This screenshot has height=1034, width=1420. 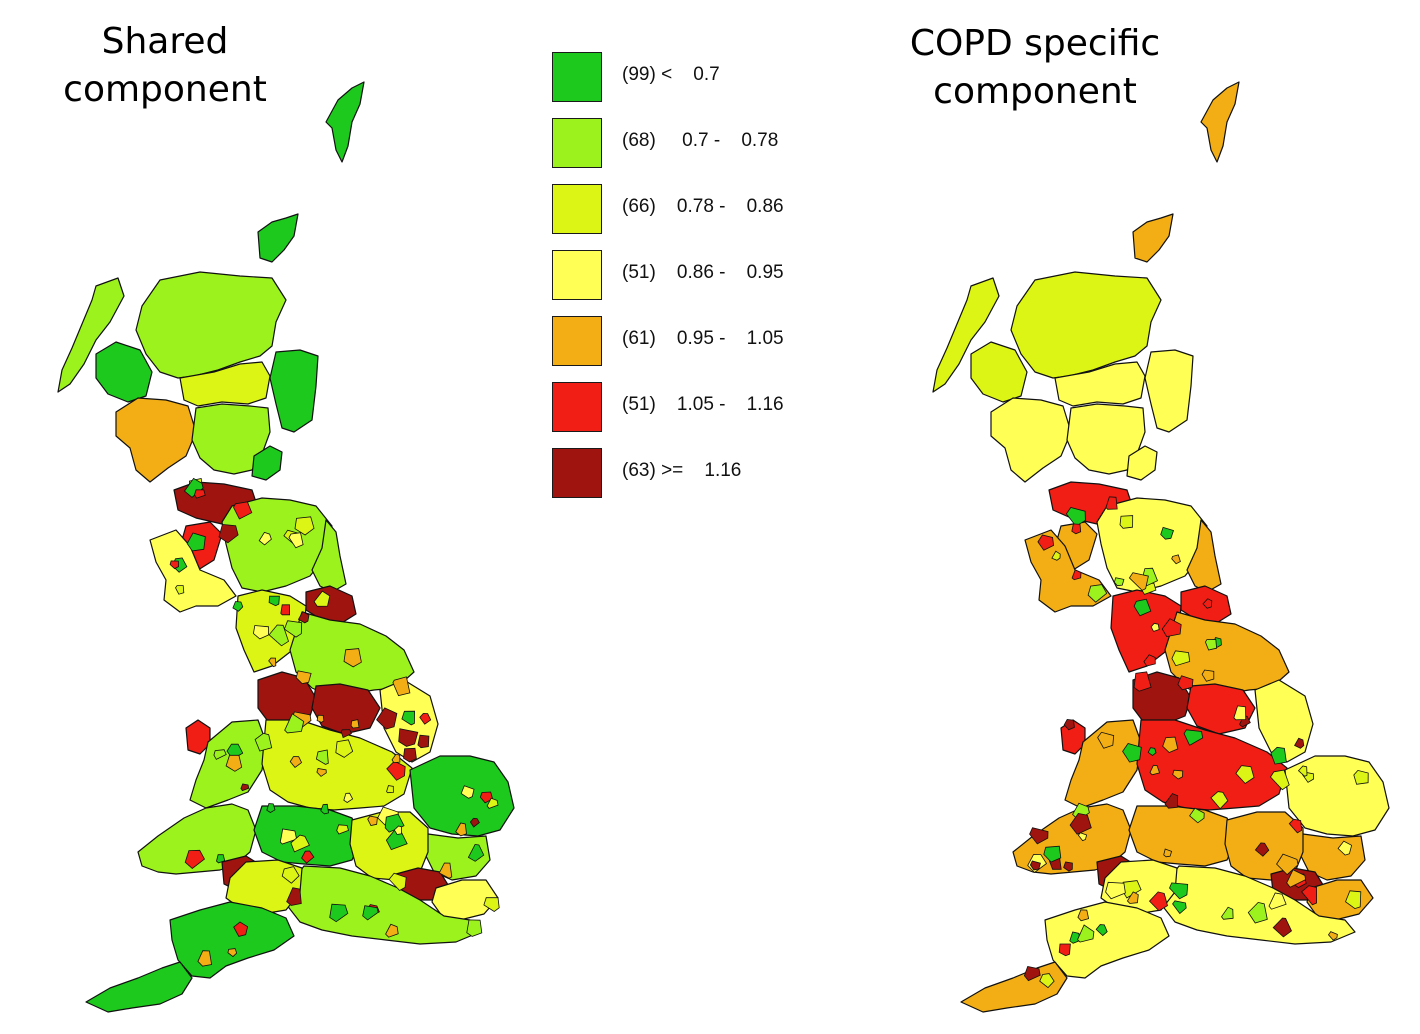 I want to click on legend-item: (68) 0.7 - 0.78, so click(x=702, y=151).